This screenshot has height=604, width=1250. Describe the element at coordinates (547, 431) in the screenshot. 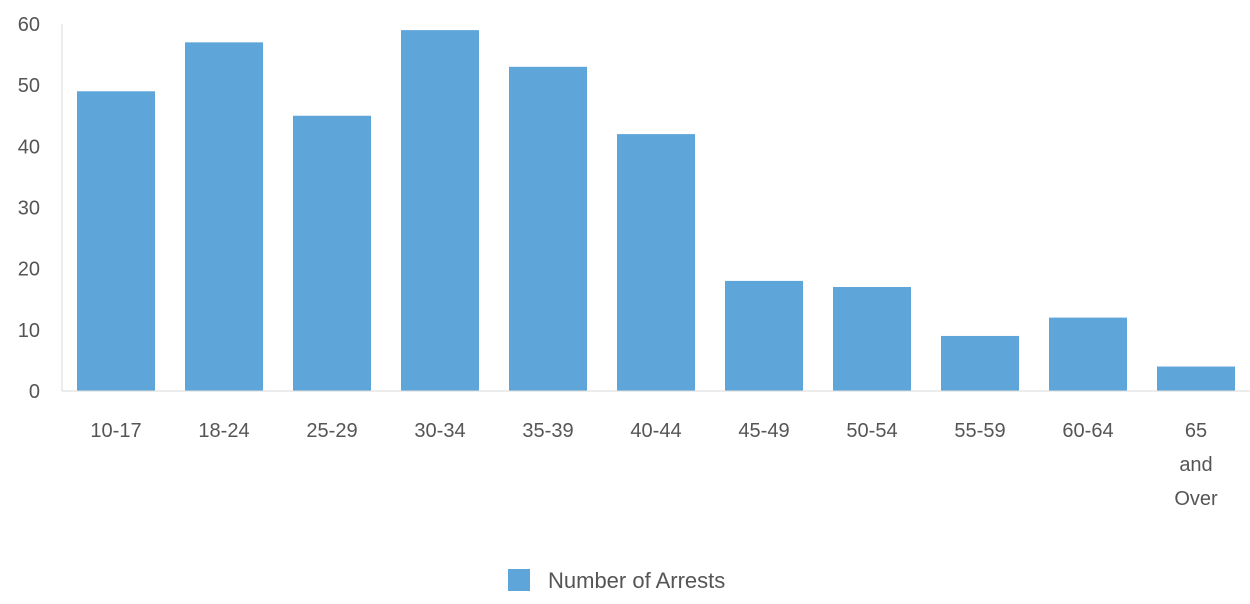

I see `x-tick-label: 35-39` at that location.